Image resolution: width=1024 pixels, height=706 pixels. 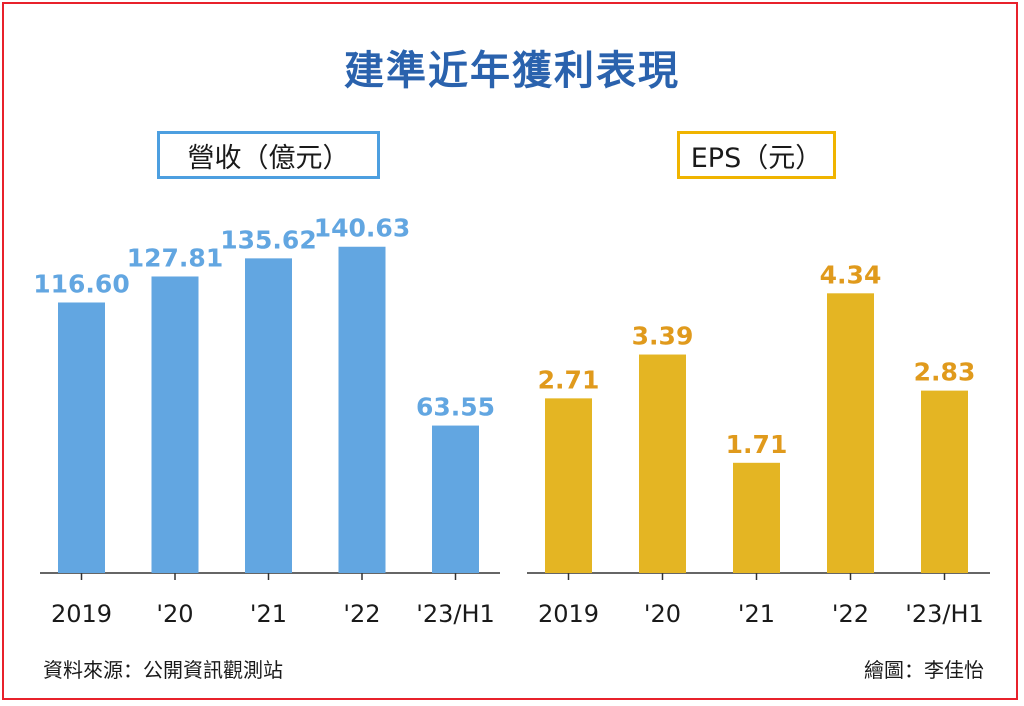 What do you see at coordinates (756, 614) in the screenshot?
I see `eps-category-label-2: '21` at bounding box center [756, 614].